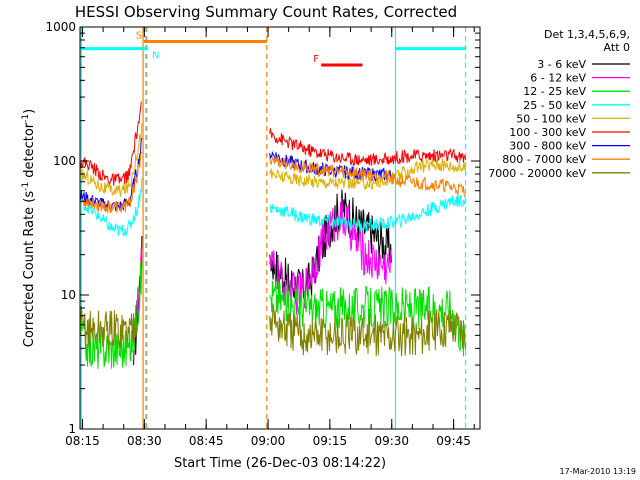 This screenshot has height=480, width=640. Describe the element at coordinates (82, 441) in the screenshot. I see `x-tick-label: 08:15` at that location.